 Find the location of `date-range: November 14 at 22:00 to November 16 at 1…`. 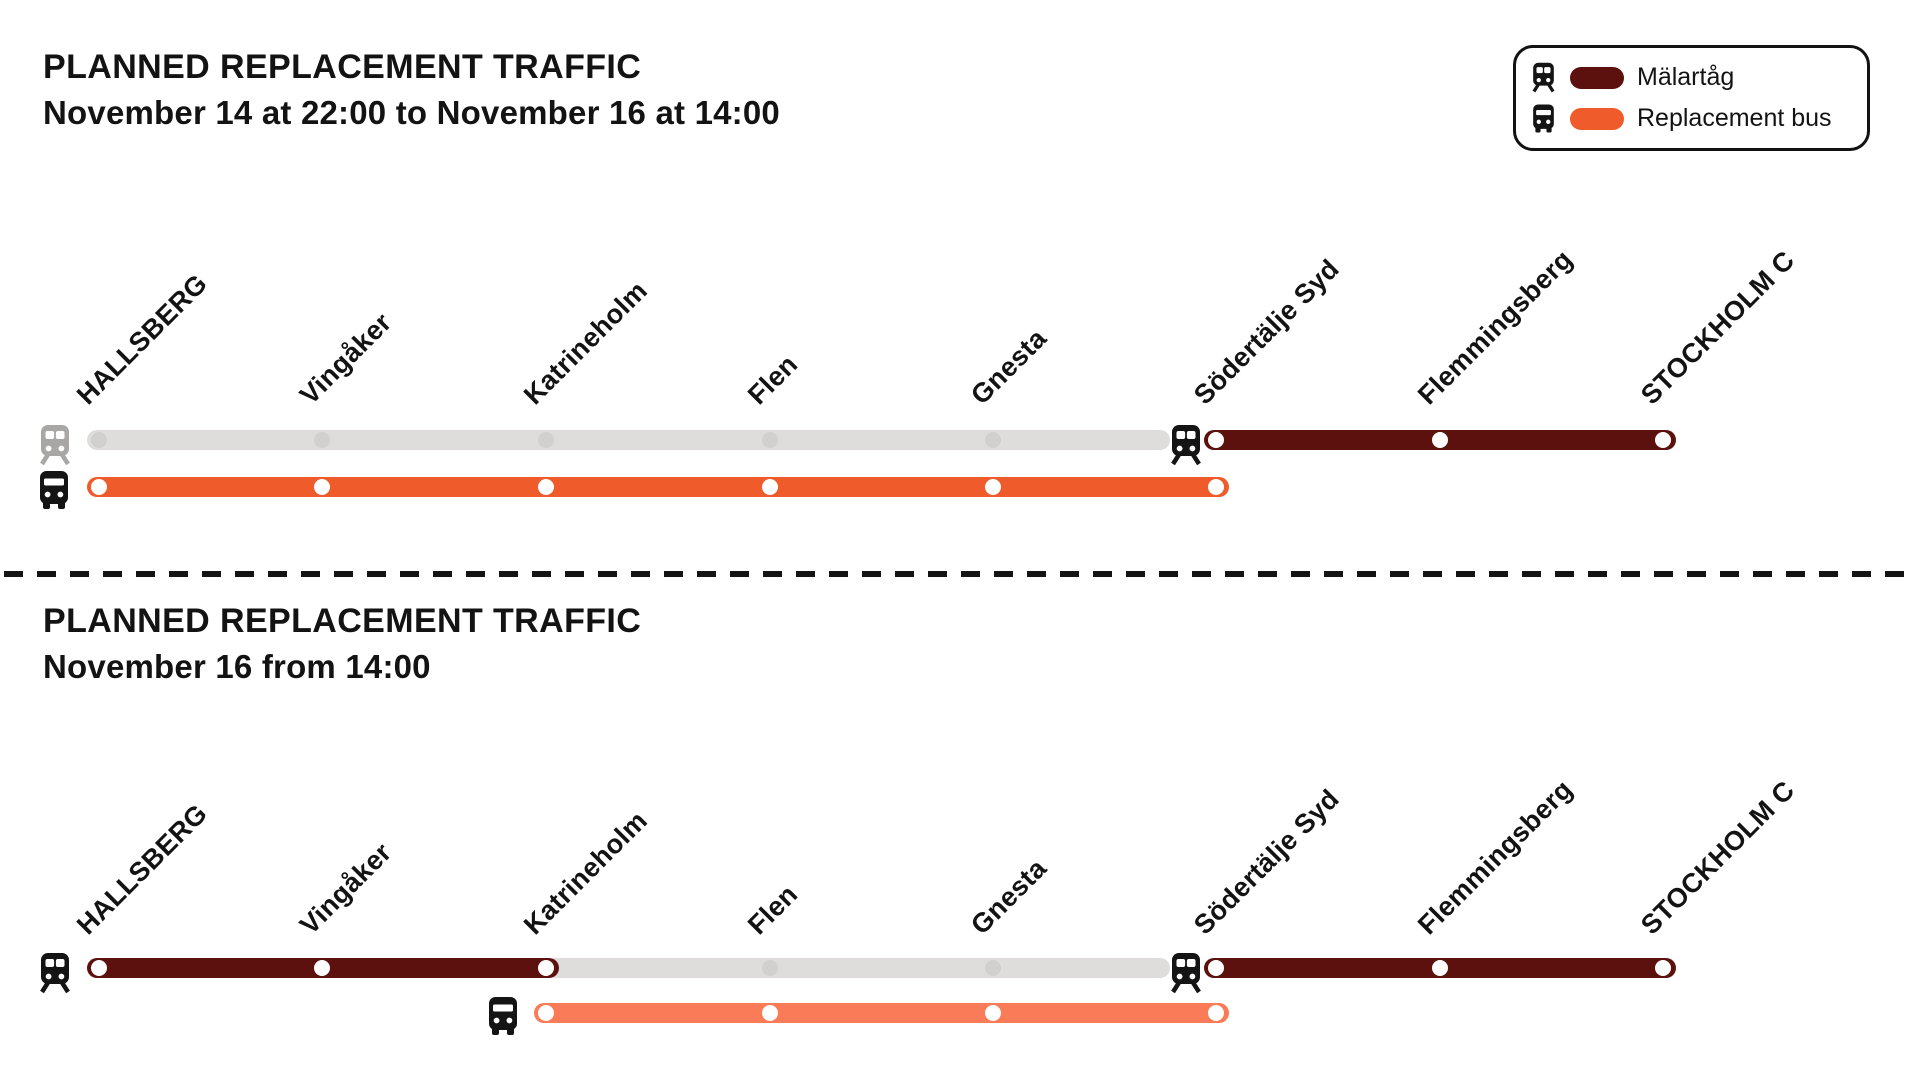

date-range: November 14 at 22:00 to November 16 at 1… is located at coordinates (411, 112).